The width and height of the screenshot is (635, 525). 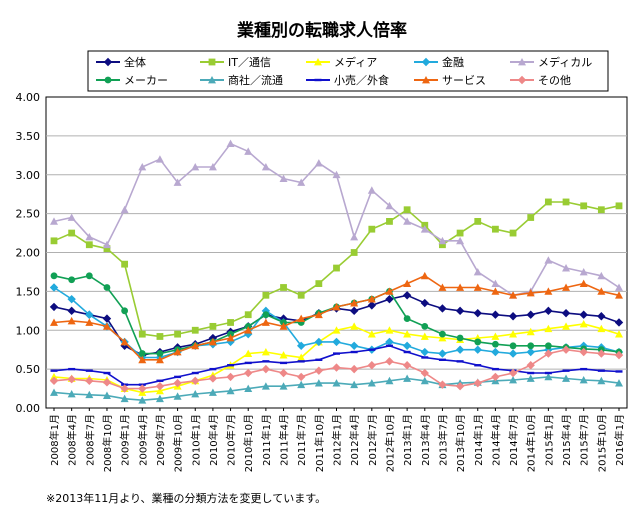 What do you see at coordinates (249, 62) in the screenshot?
I see `legend-label: IT／通信` at bounding box center [249, 62].